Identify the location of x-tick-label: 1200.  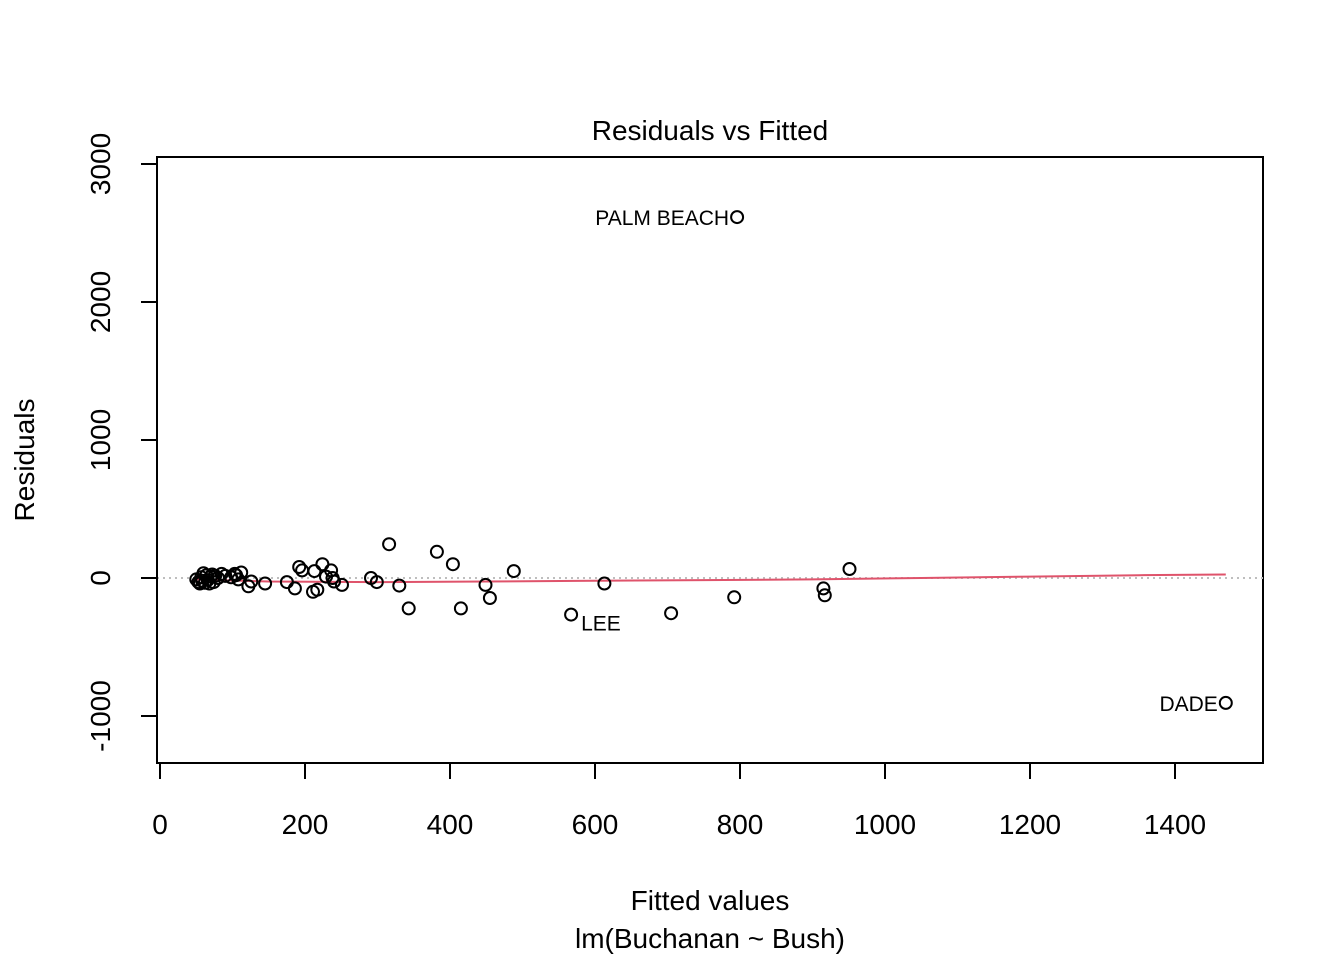
(1030, 824).